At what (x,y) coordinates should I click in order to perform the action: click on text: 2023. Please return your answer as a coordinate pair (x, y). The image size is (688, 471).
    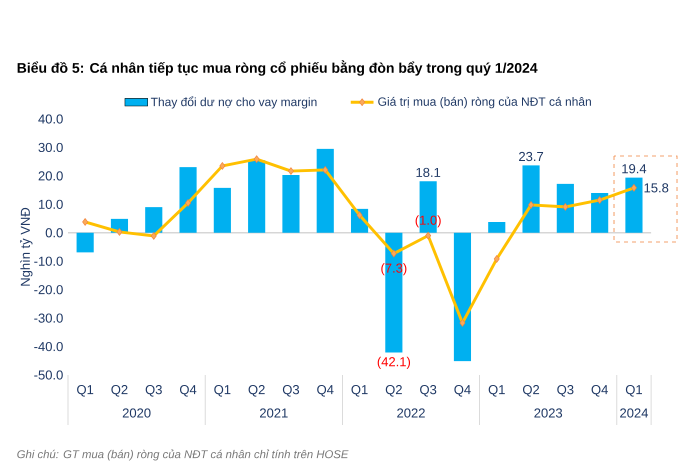
    Looking at the image, I should click on (548, 413).